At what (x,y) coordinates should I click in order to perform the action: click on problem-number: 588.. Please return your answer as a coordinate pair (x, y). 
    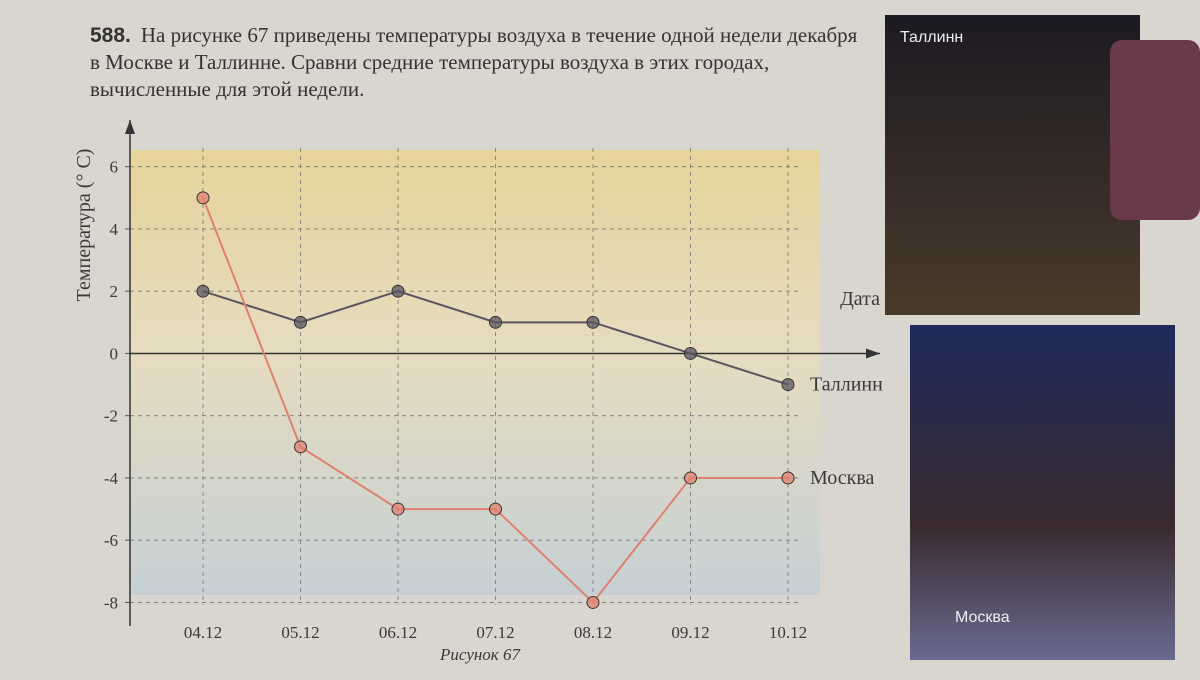
    Looking at the image, I should click on (110, 35).